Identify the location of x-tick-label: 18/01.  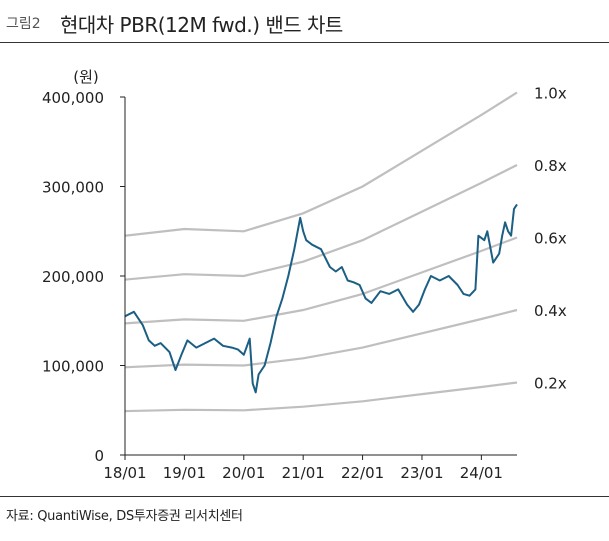
(124, 473).